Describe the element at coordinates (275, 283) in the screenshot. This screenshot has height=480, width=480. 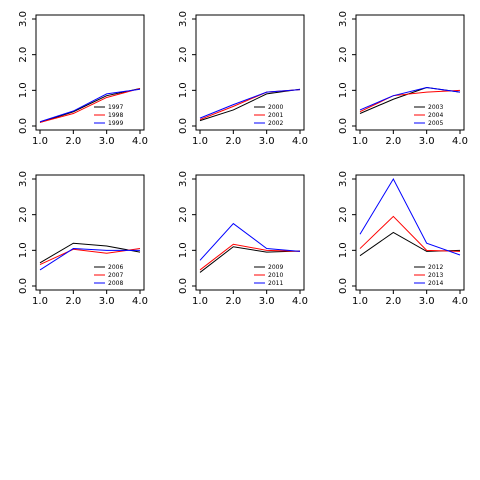
I see `legend-label: 2011` at that location.